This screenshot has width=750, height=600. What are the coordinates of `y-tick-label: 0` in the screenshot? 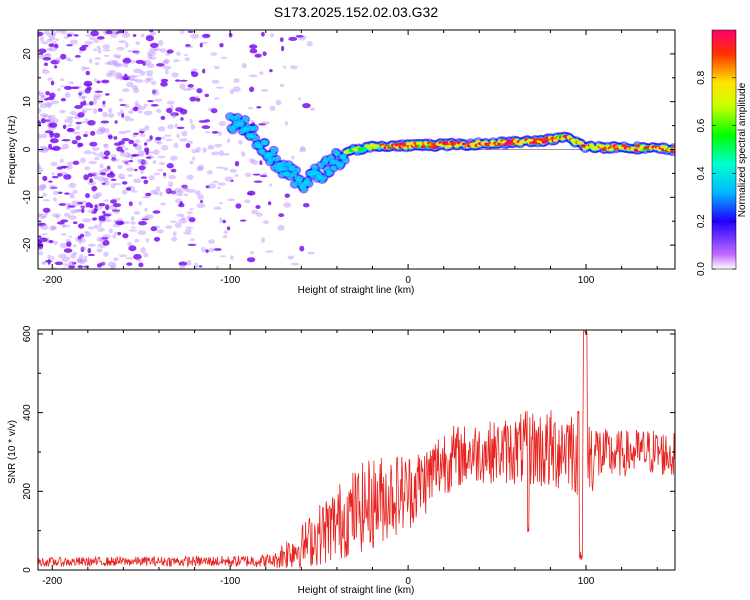 It's located at (27, 149).